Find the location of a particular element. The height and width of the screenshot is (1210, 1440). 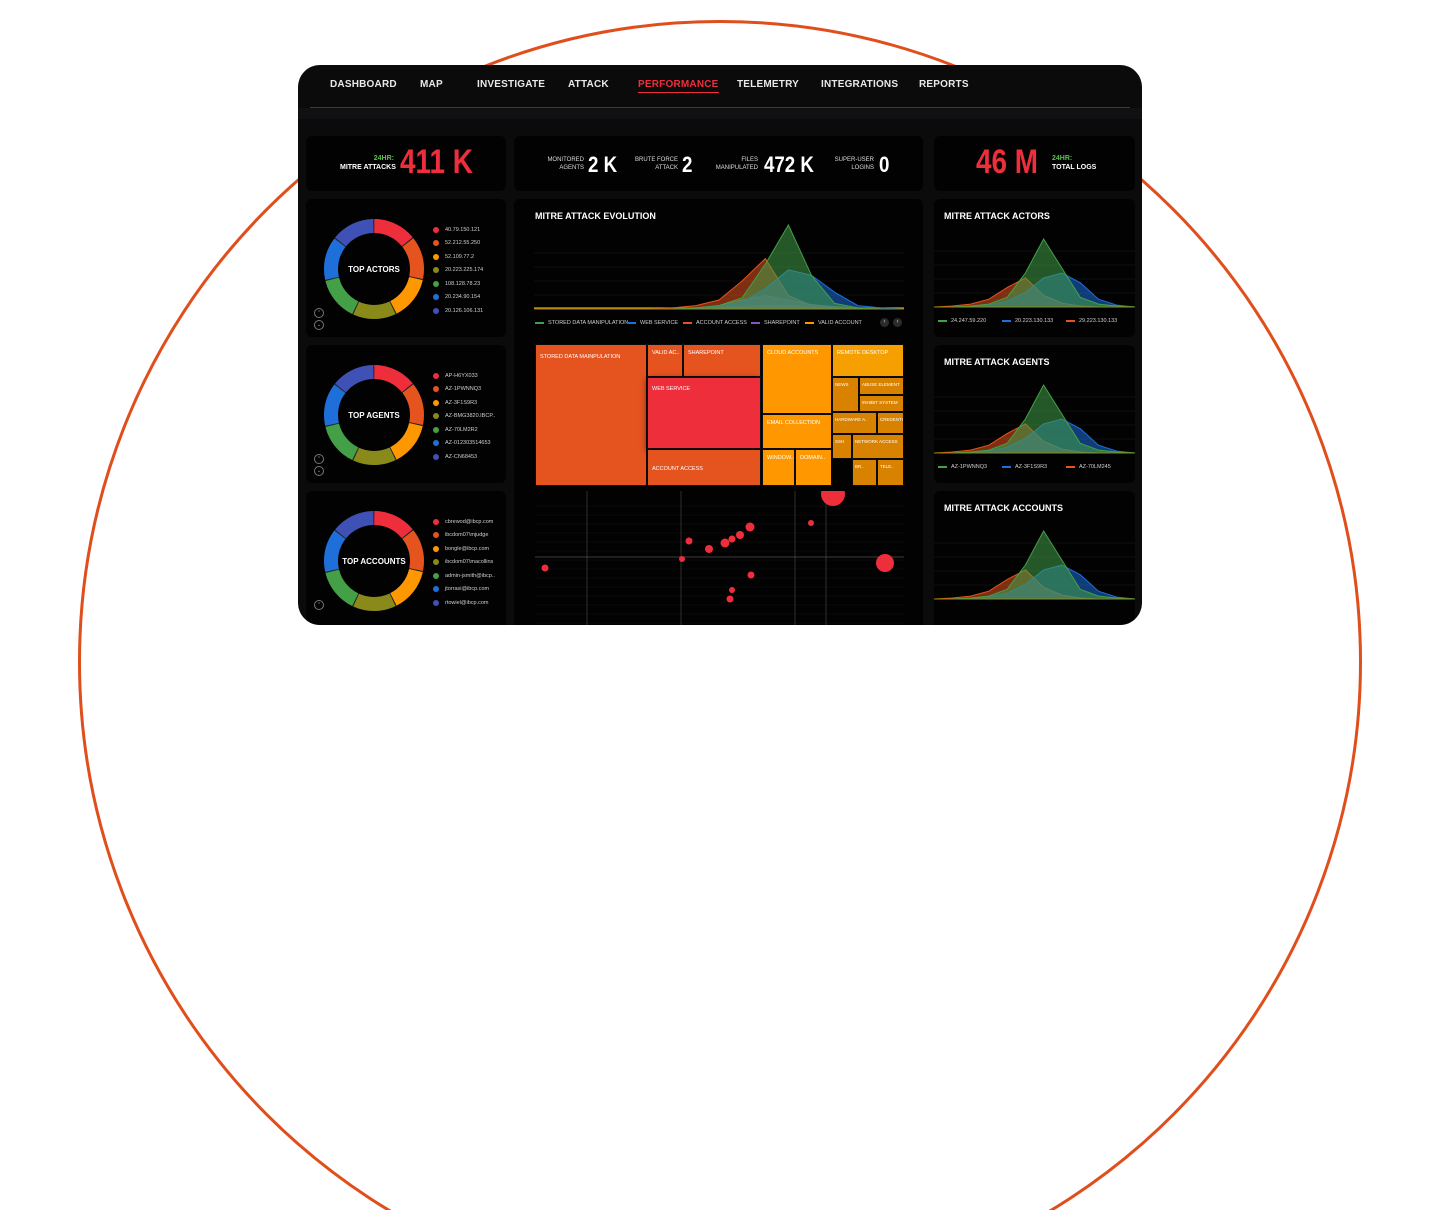

treemap-cell: CREDENTIAL is located at coordinates (890, 423).